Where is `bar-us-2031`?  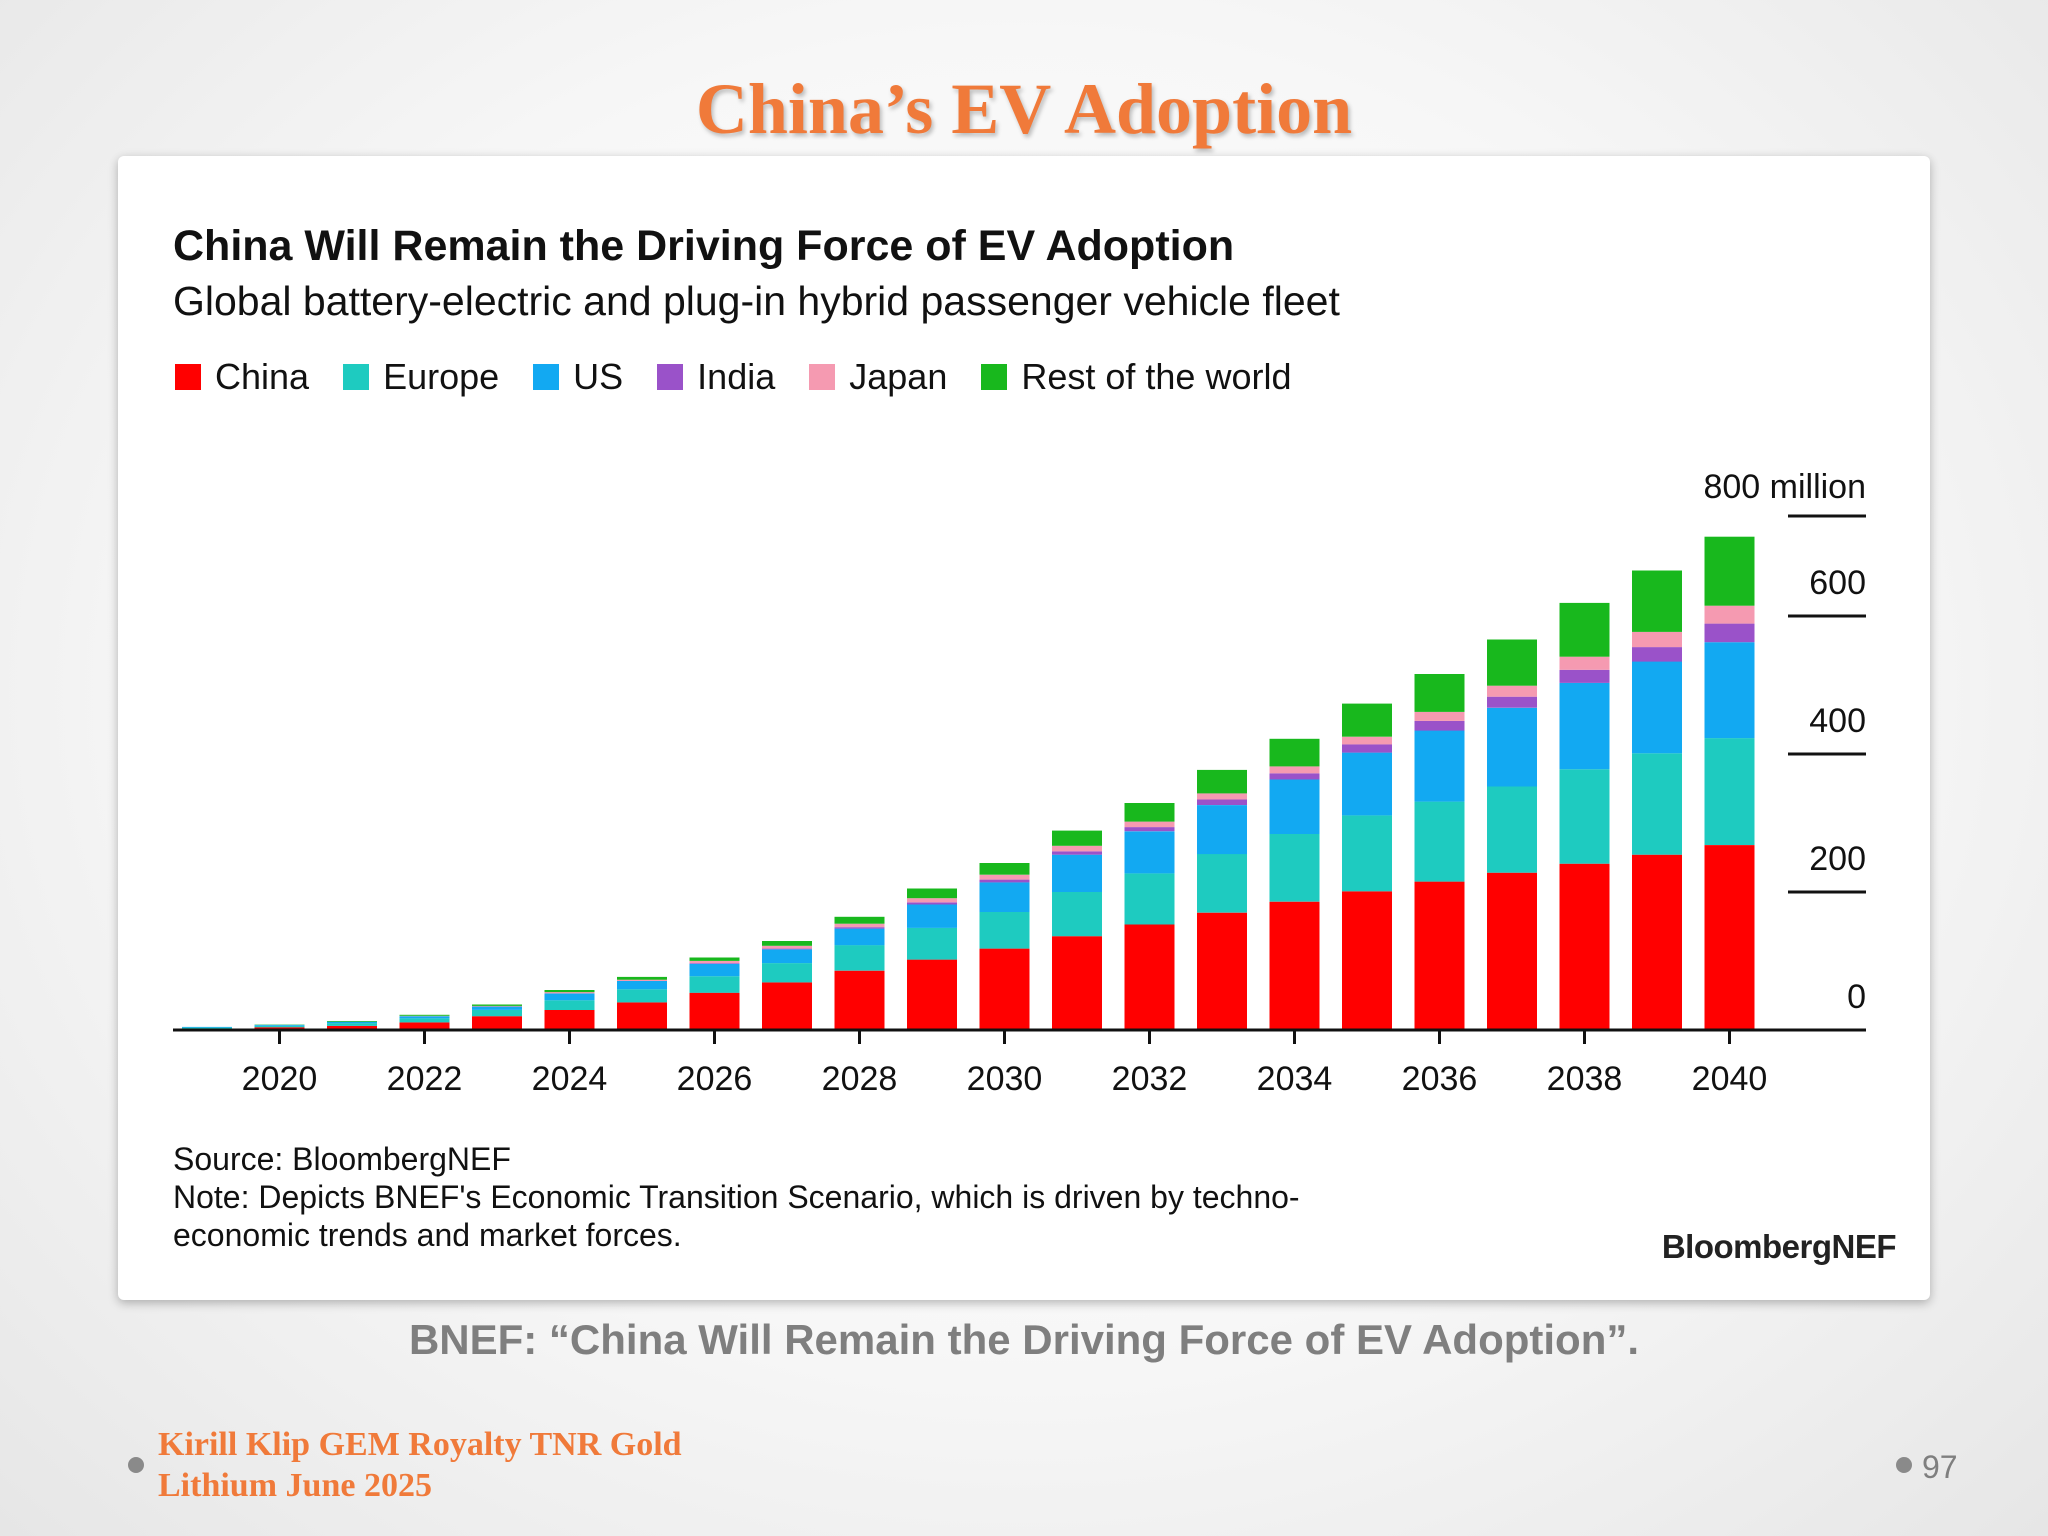
bar-us-2031 is located at coordinates (1077, 873).